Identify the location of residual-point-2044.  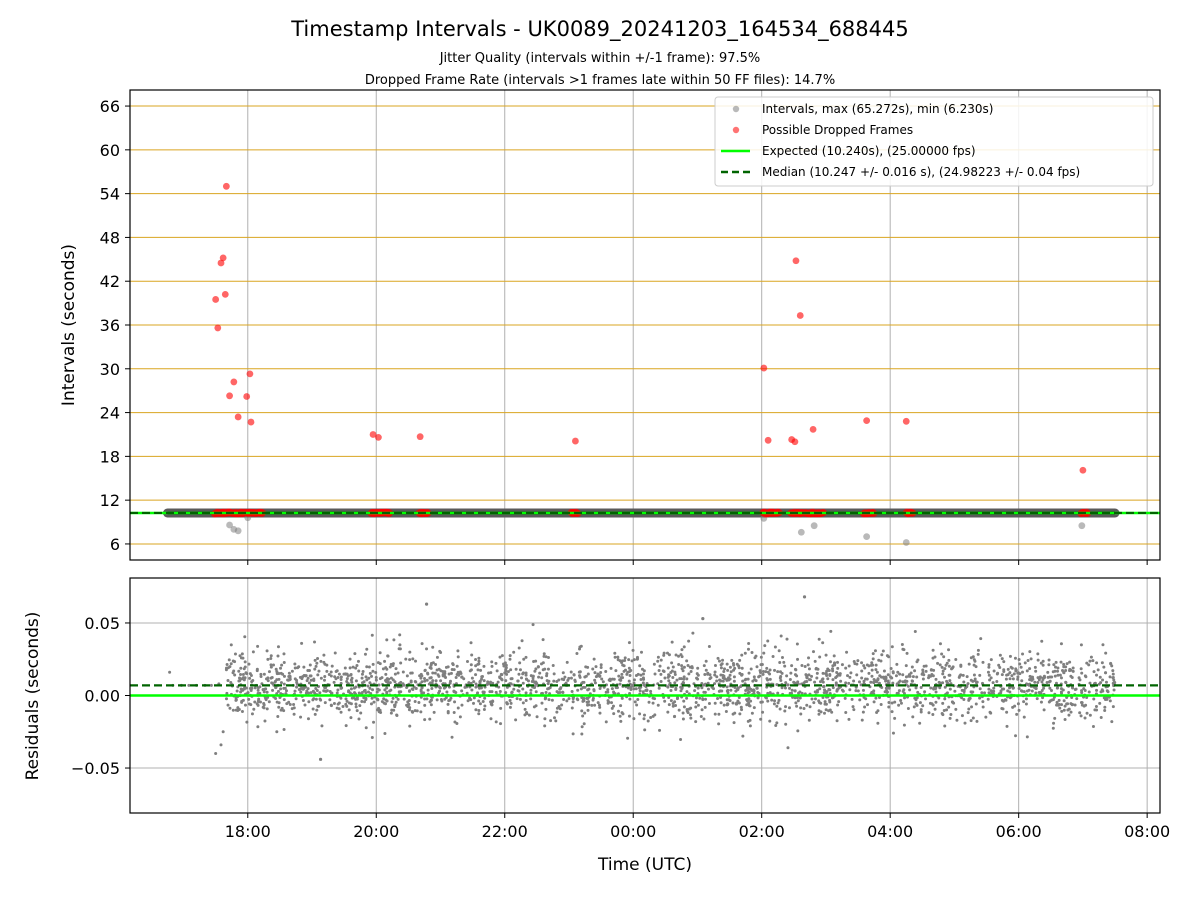
(294, 714).